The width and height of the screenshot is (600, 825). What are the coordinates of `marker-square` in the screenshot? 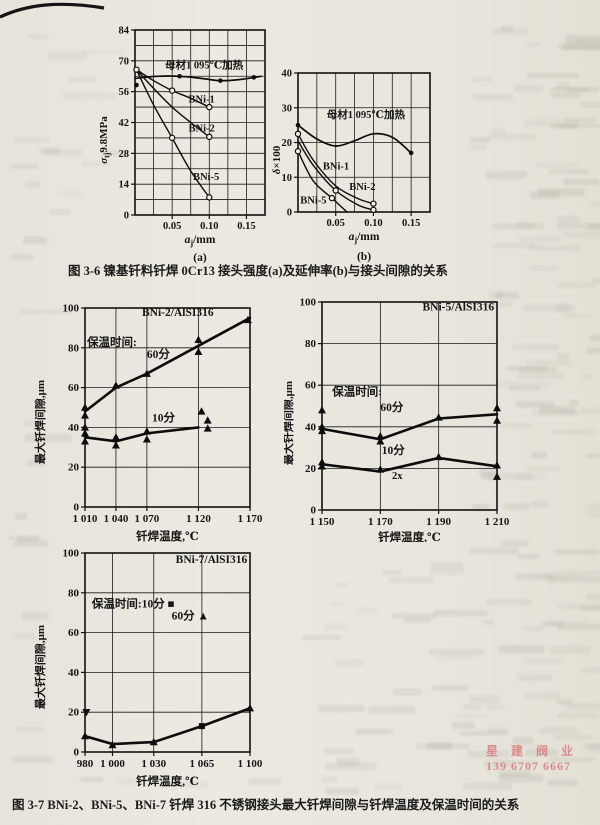 It's located at (201, 726).